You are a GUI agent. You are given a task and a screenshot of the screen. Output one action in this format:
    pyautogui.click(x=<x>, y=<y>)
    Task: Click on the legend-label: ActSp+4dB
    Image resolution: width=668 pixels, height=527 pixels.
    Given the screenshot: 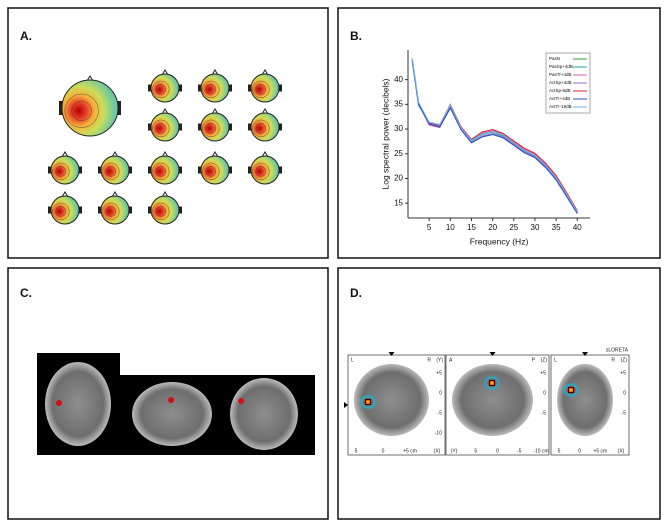 What is the action you would take?
    pyautogui.click(x=560, y=82)
    